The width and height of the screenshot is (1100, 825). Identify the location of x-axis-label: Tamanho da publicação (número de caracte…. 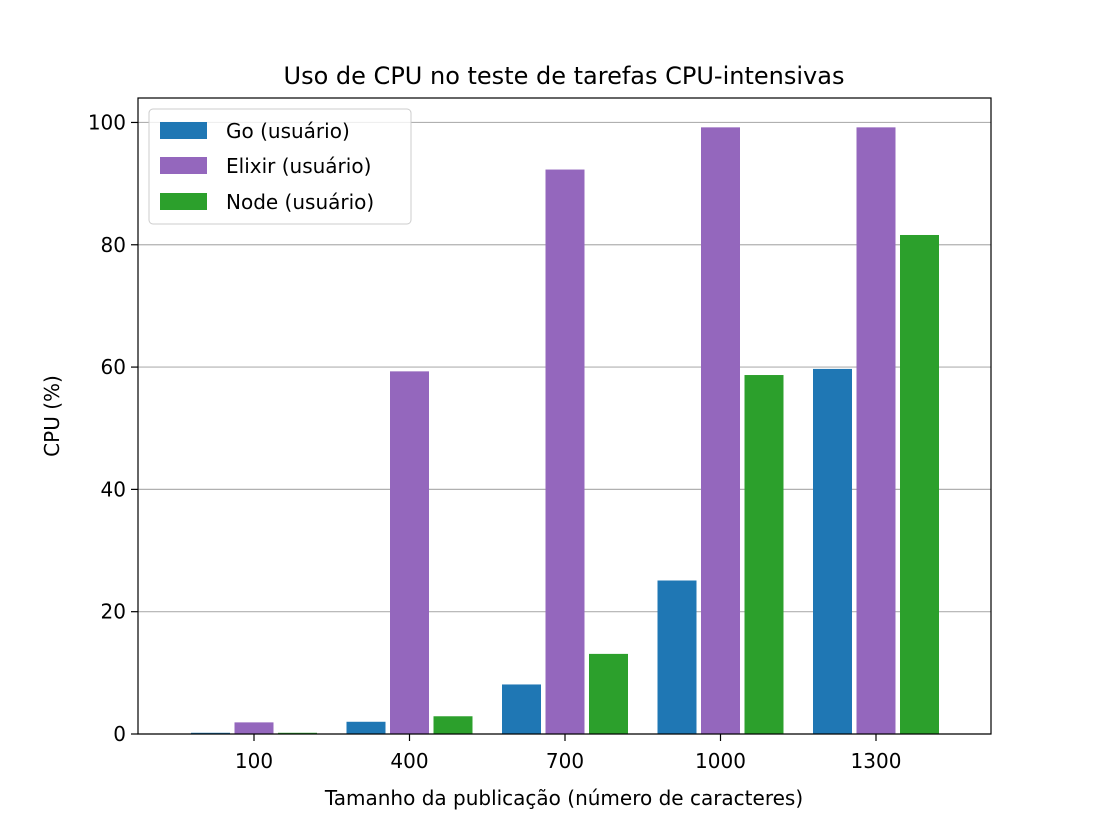
(563, 798).